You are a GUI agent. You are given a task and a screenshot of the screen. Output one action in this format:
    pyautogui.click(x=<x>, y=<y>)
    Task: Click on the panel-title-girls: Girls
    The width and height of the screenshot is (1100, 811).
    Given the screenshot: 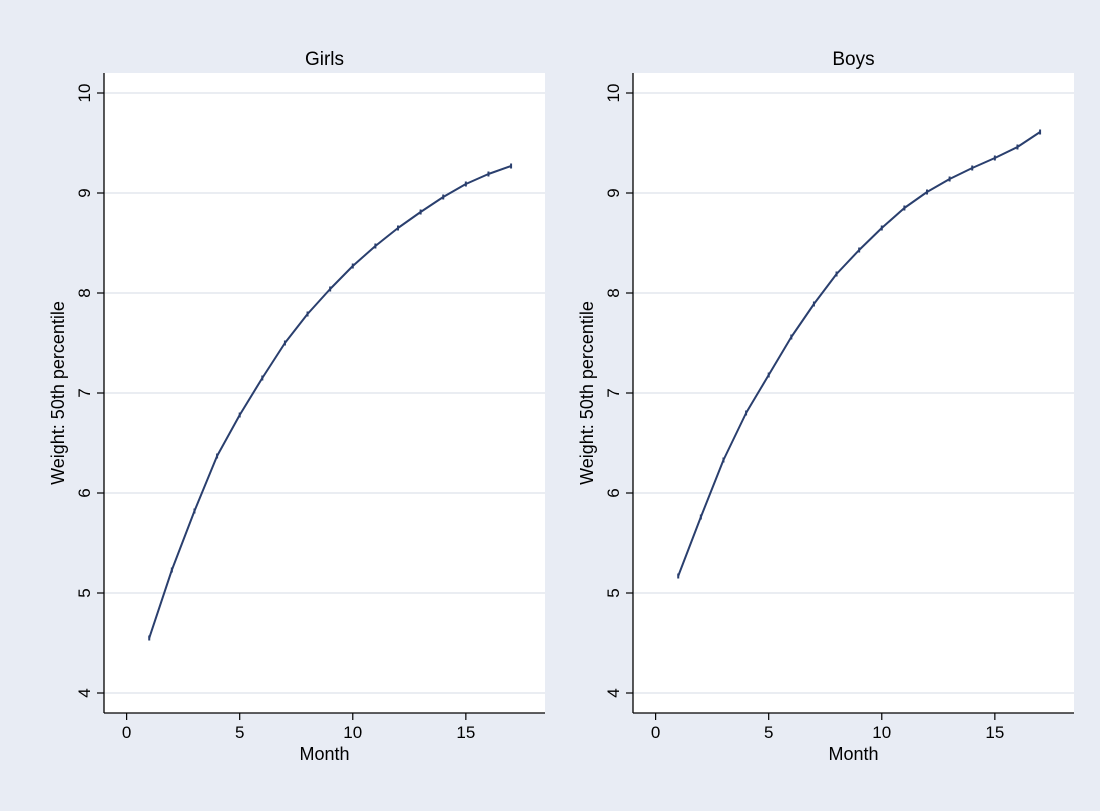 What is the action you would take?
    pyautogui.click(x=324, y=59)
    